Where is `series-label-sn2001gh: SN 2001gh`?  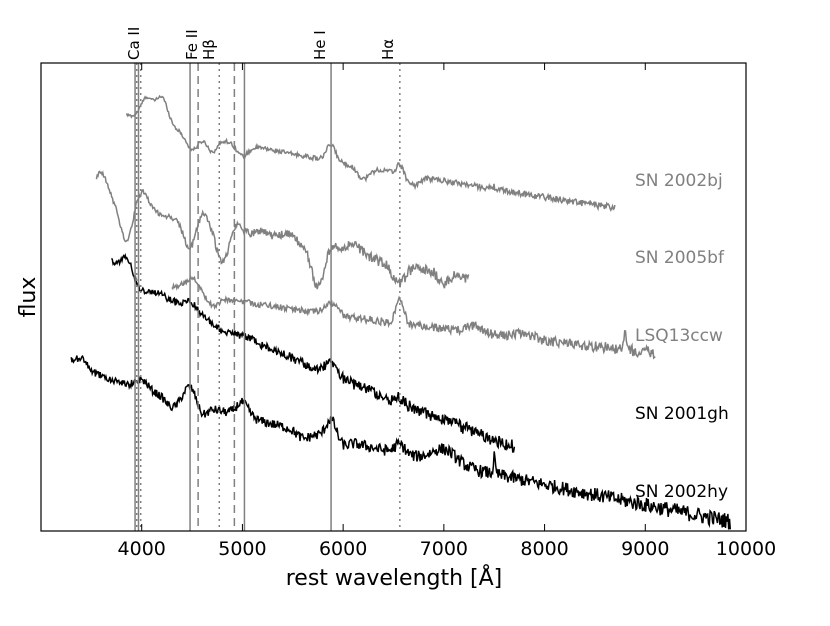
series-label-sn2001gh: SN 2001gh is located at coordinates (682, 414).